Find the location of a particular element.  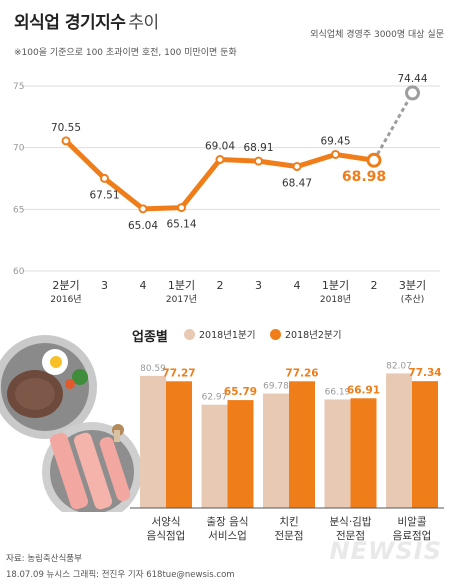

x-sub-label: 2018년 is located at coordinates (335, 299).